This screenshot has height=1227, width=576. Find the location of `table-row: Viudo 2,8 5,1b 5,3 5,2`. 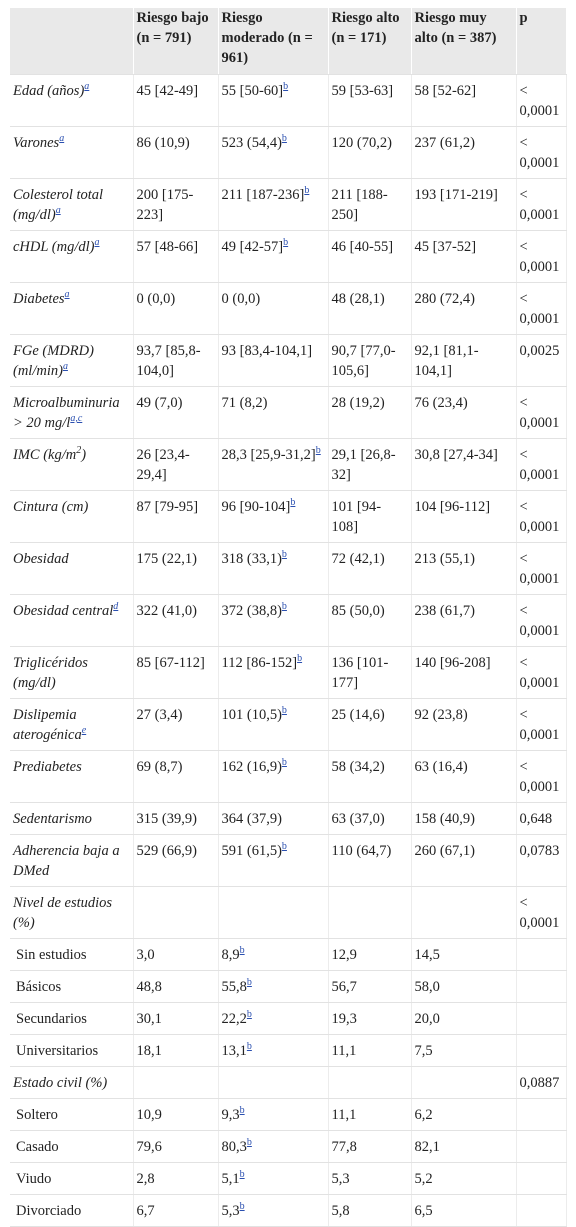

table-row: Viudo 2,8 5,1b 5,3 5,2 is located at coordinates (288, 1178).